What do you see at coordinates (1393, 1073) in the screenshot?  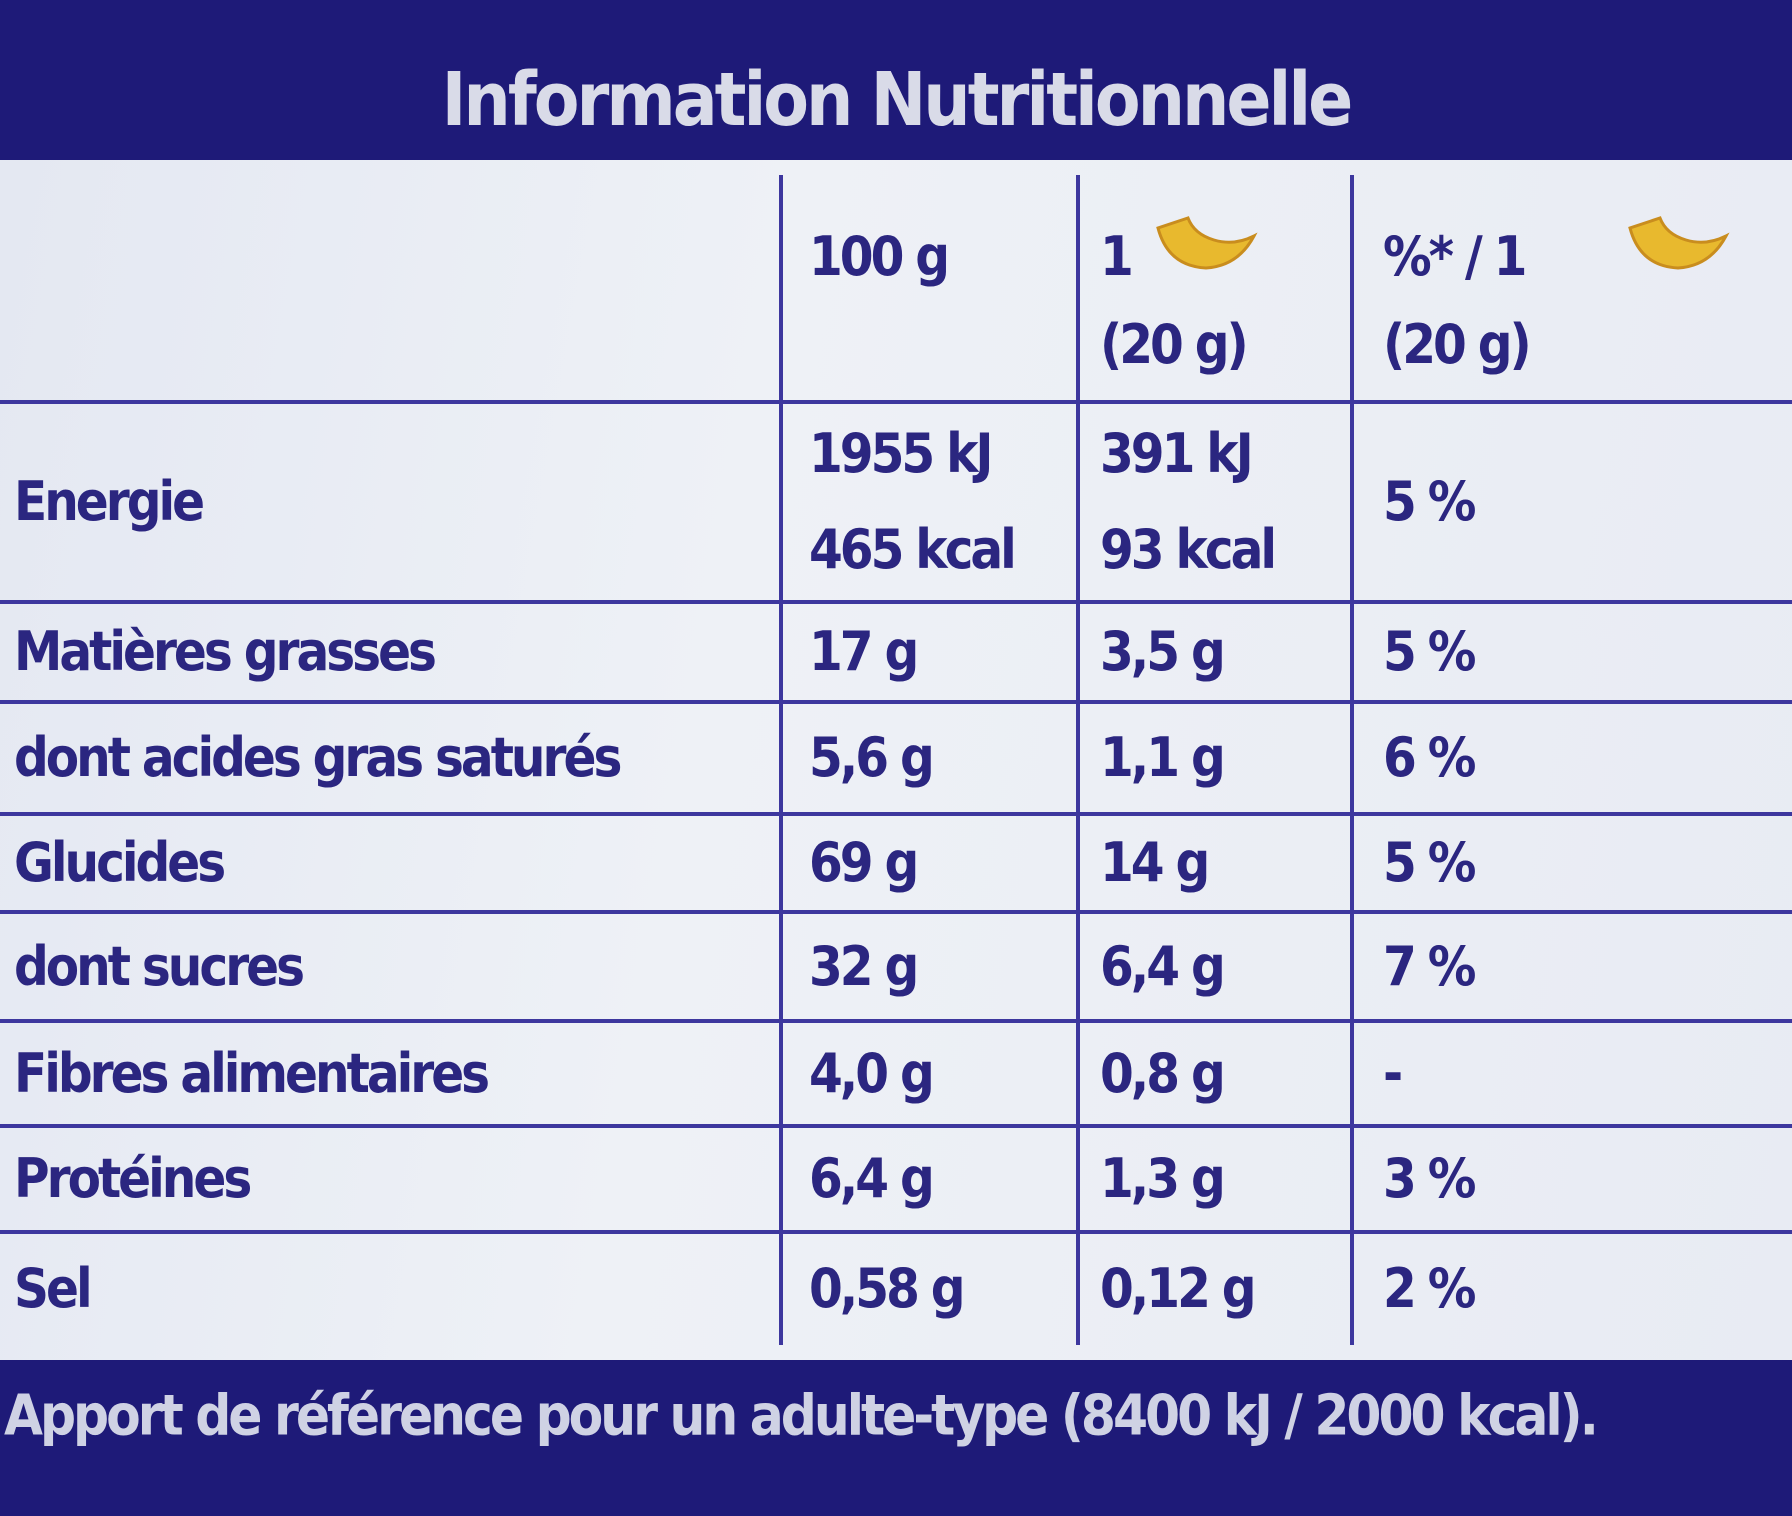 I see `cell-value: -` at bounding box center [1393, 1073].